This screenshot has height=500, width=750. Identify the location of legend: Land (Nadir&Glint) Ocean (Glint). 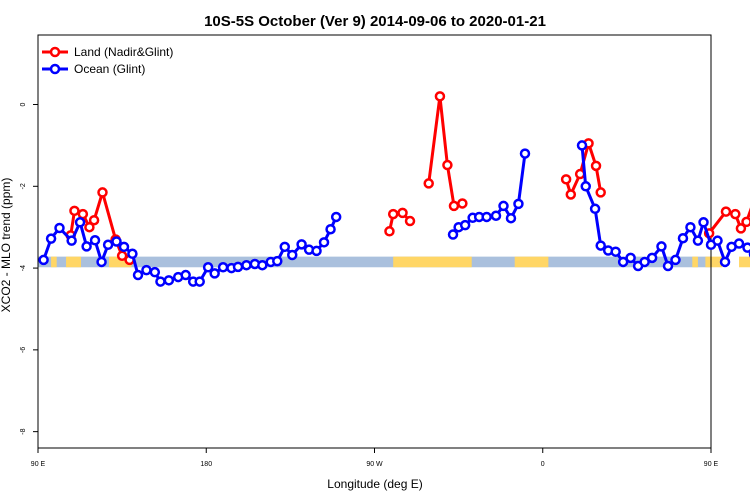
(107, 60).